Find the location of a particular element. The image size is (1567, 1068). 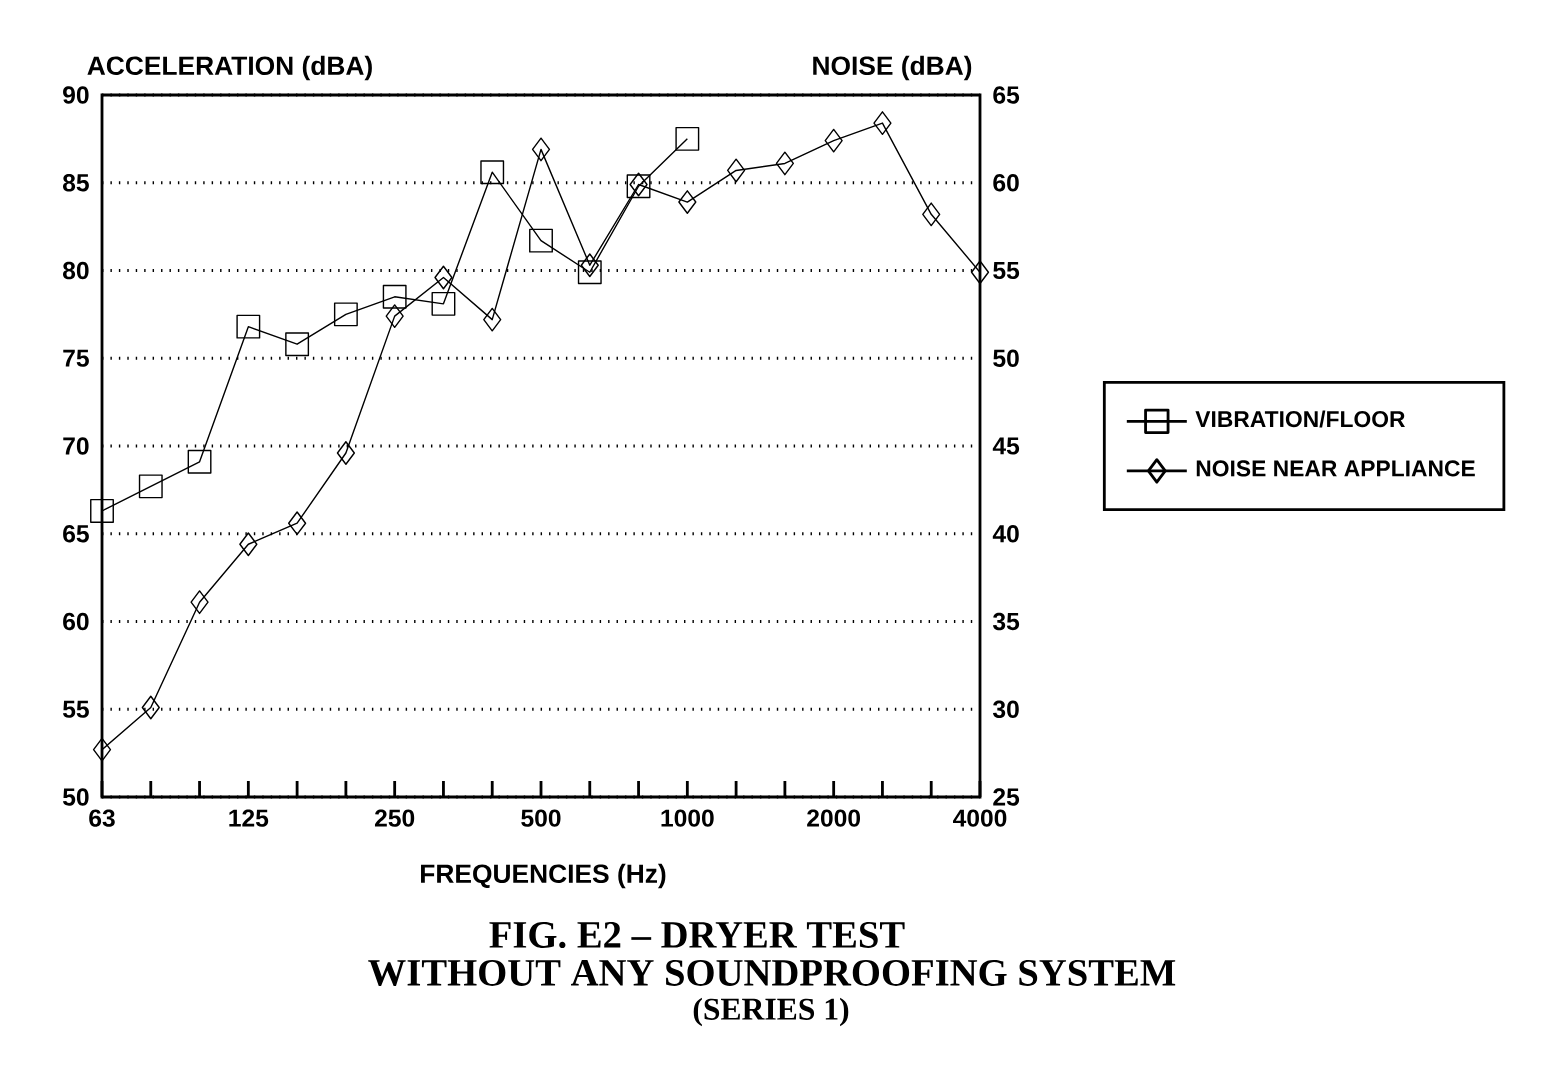

y-tick-label: 75 is located at coordinates (76, 358).